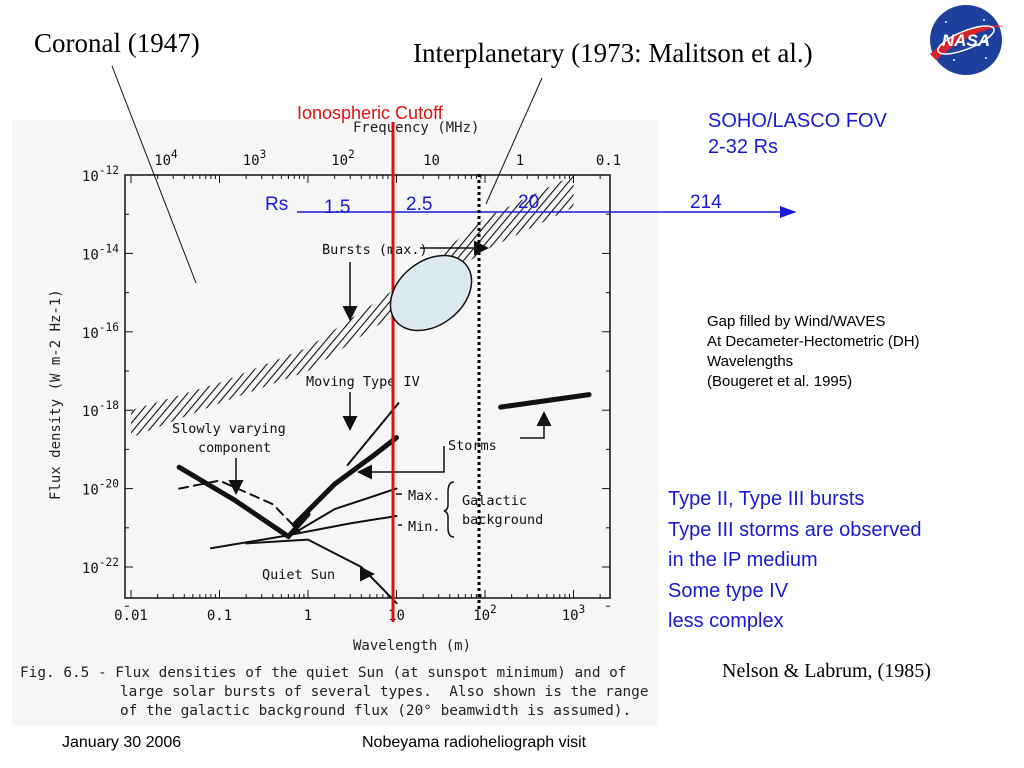 This screenshot has height=768, width=1024. I want to click on coronal-pointer-line, so click(154, 174).